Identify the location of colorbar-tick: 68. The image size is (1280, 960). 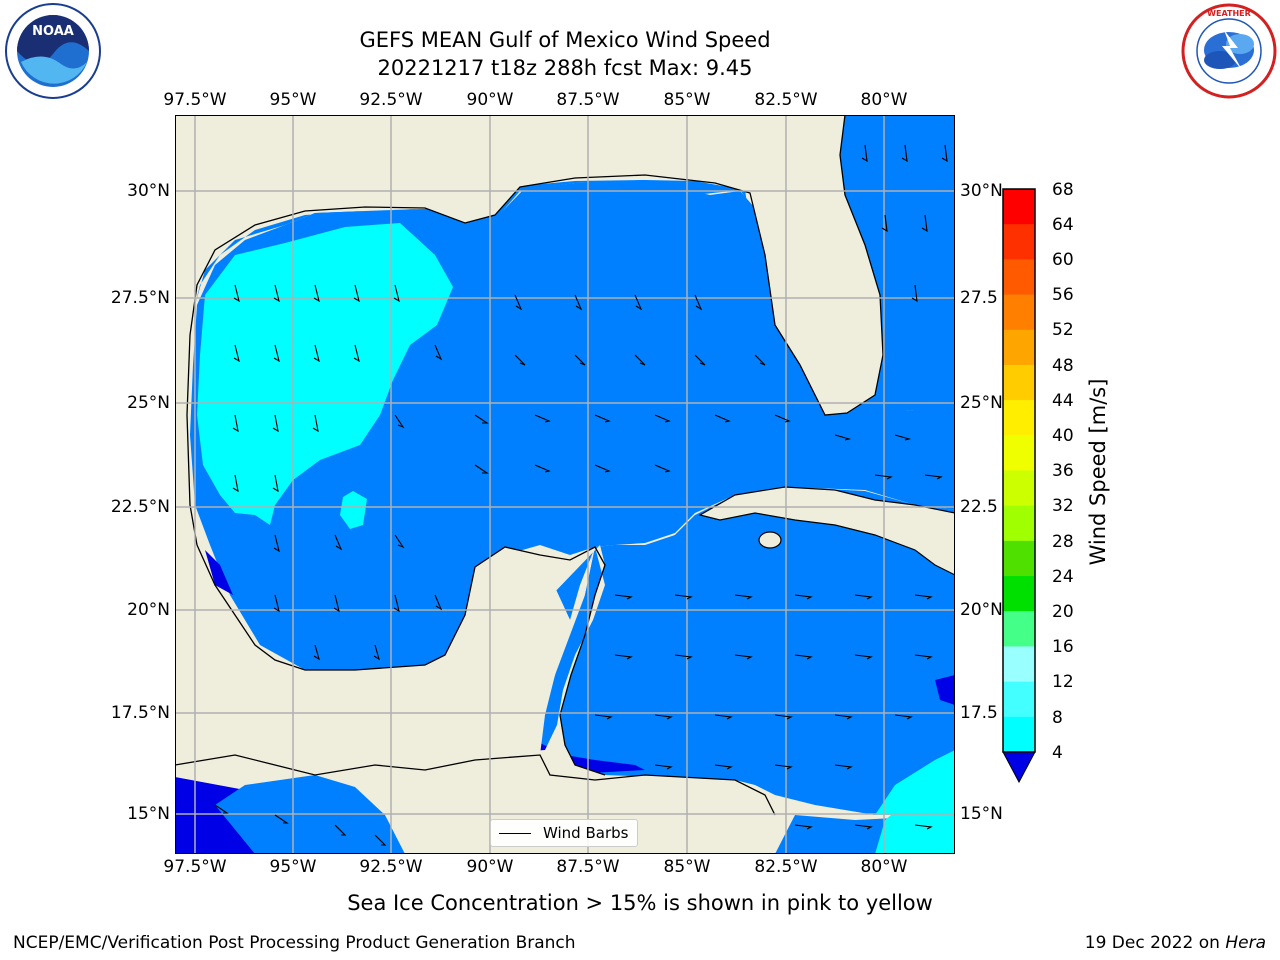
(1063, 190).